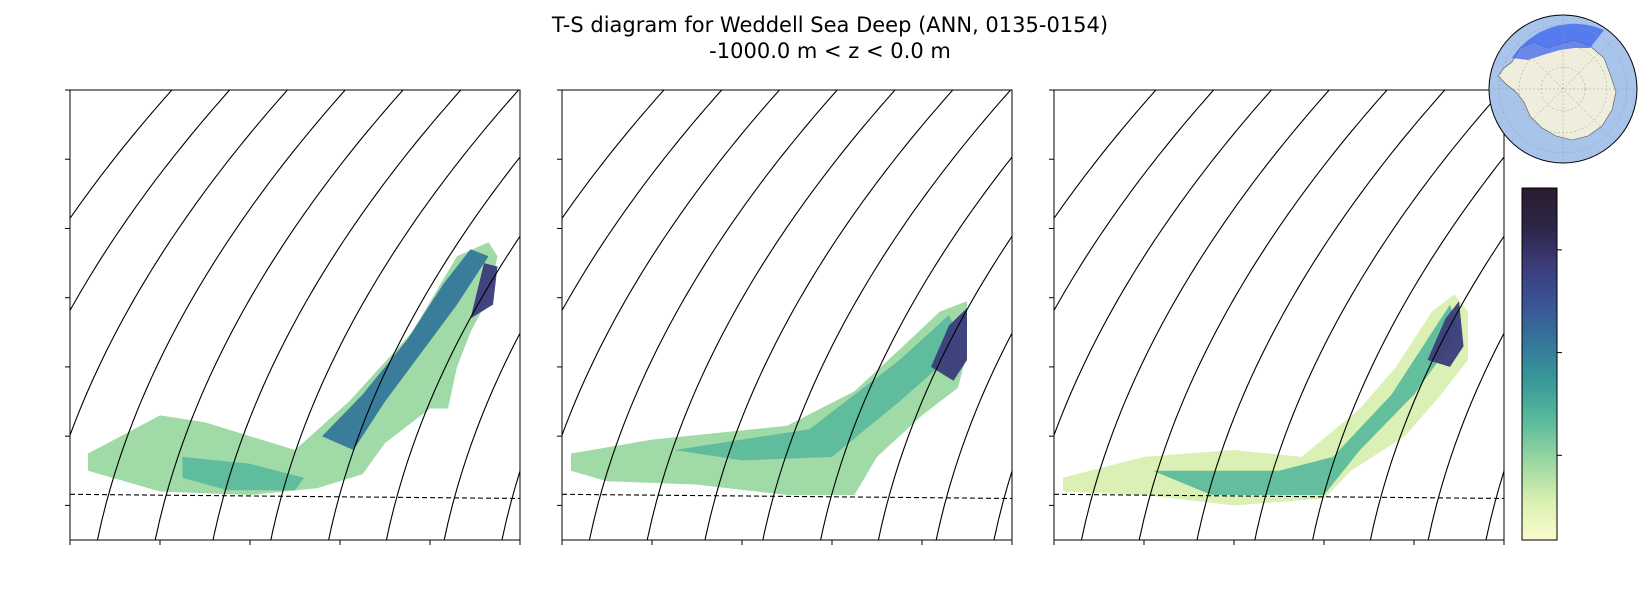 Image resolution: width=1650 pixels, height=600 pixels. Describe the element at coordinates (1558, 41) in the screenshot. I see `weddell-sea-region` at that location.